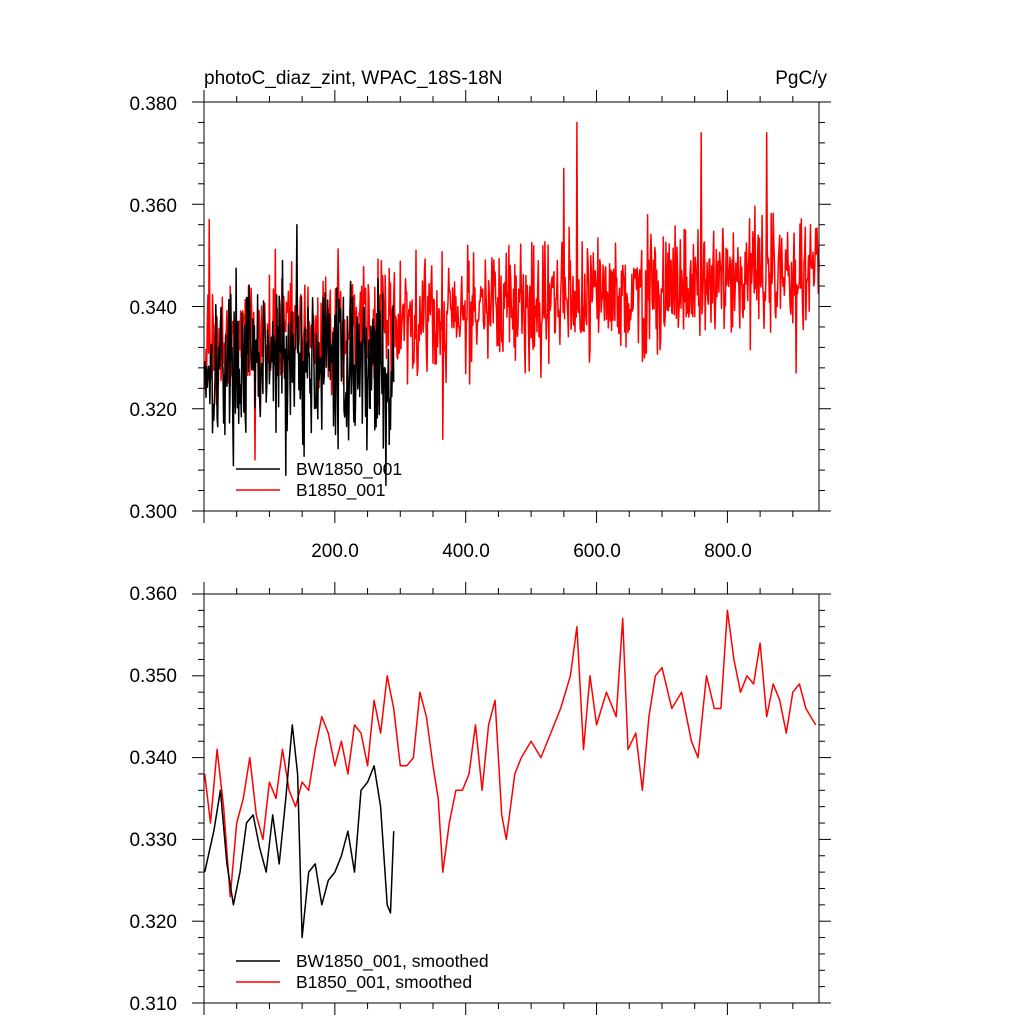 The height and width of the screenshot is (1024, 1024). What do you see at coordinates (153, 676) in the screenshot?
I see `y-tick-label: 0.350` at bounding box center [153, 676].